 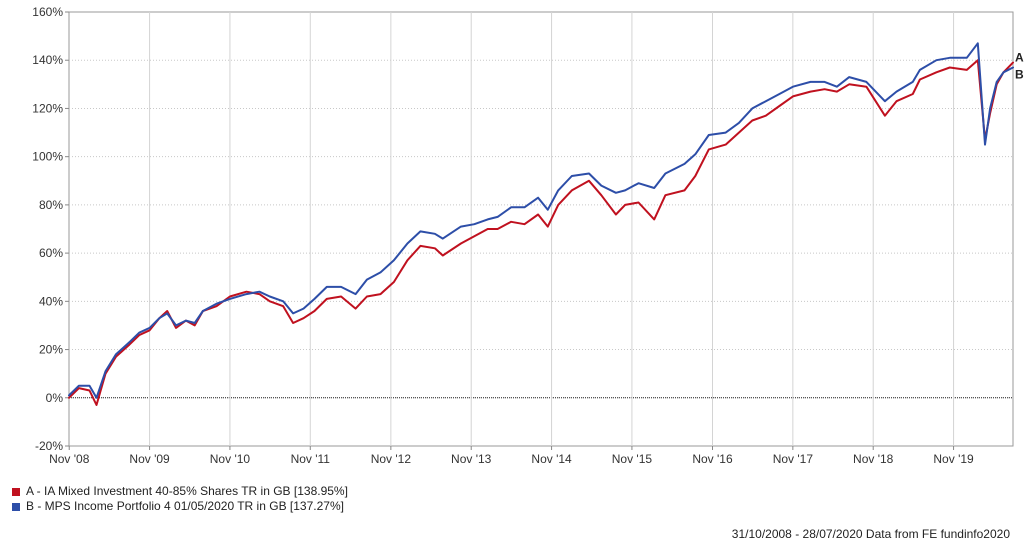 I want to click on x-tick-label: Nov '11, so click(x=311, y=459).